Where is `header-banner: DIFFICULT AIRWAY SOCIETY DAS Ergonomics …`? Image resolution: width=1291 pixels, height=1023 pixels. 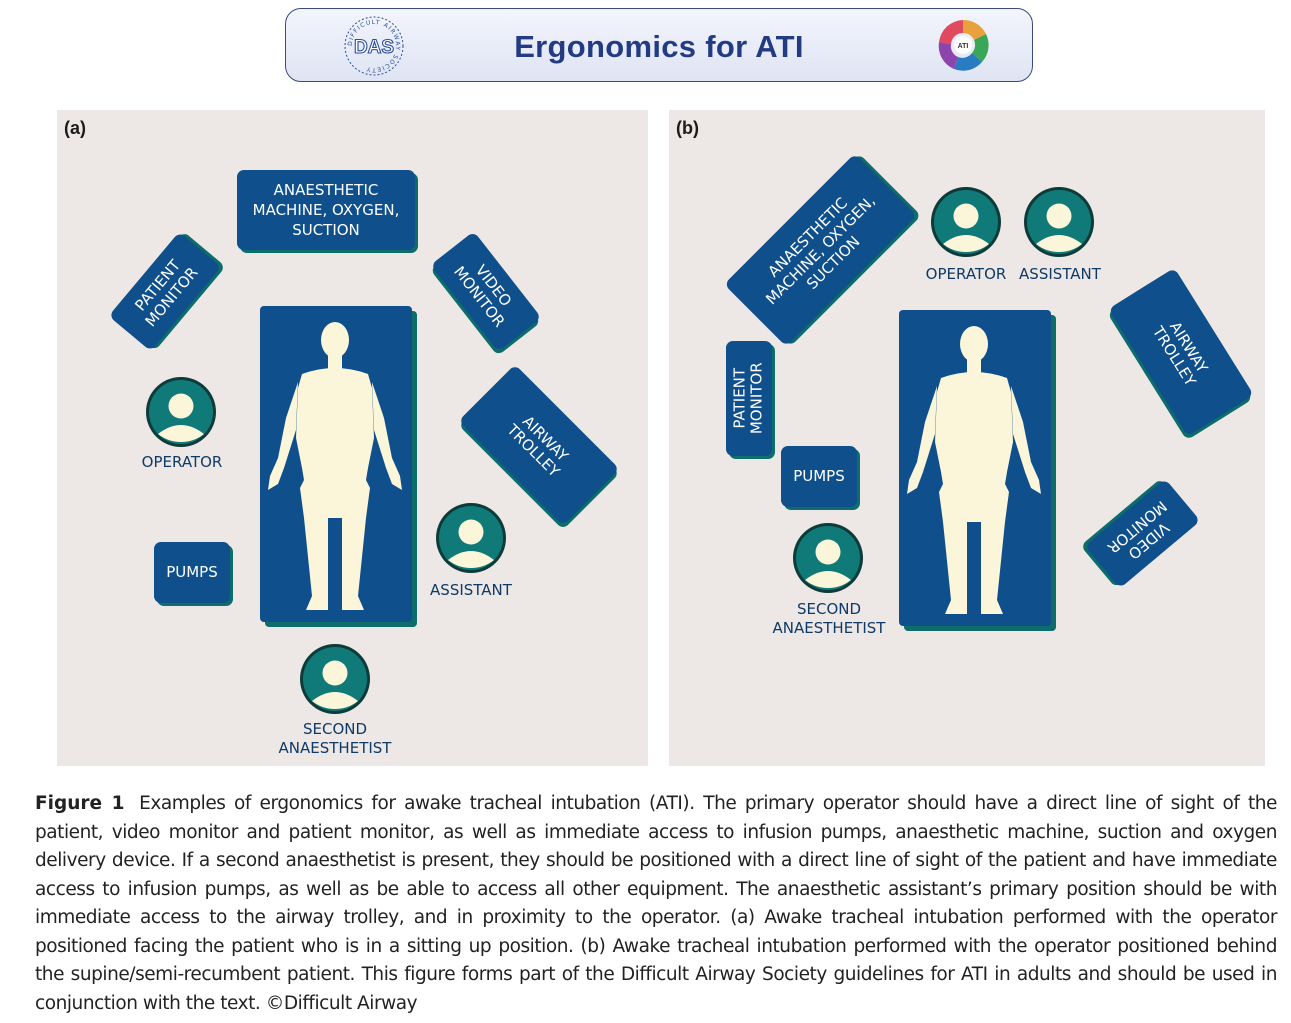 header-banner: DIFFICULT AIRWAY SOCIETY DAS Ergonomics … is located at coordinates (659, 45).